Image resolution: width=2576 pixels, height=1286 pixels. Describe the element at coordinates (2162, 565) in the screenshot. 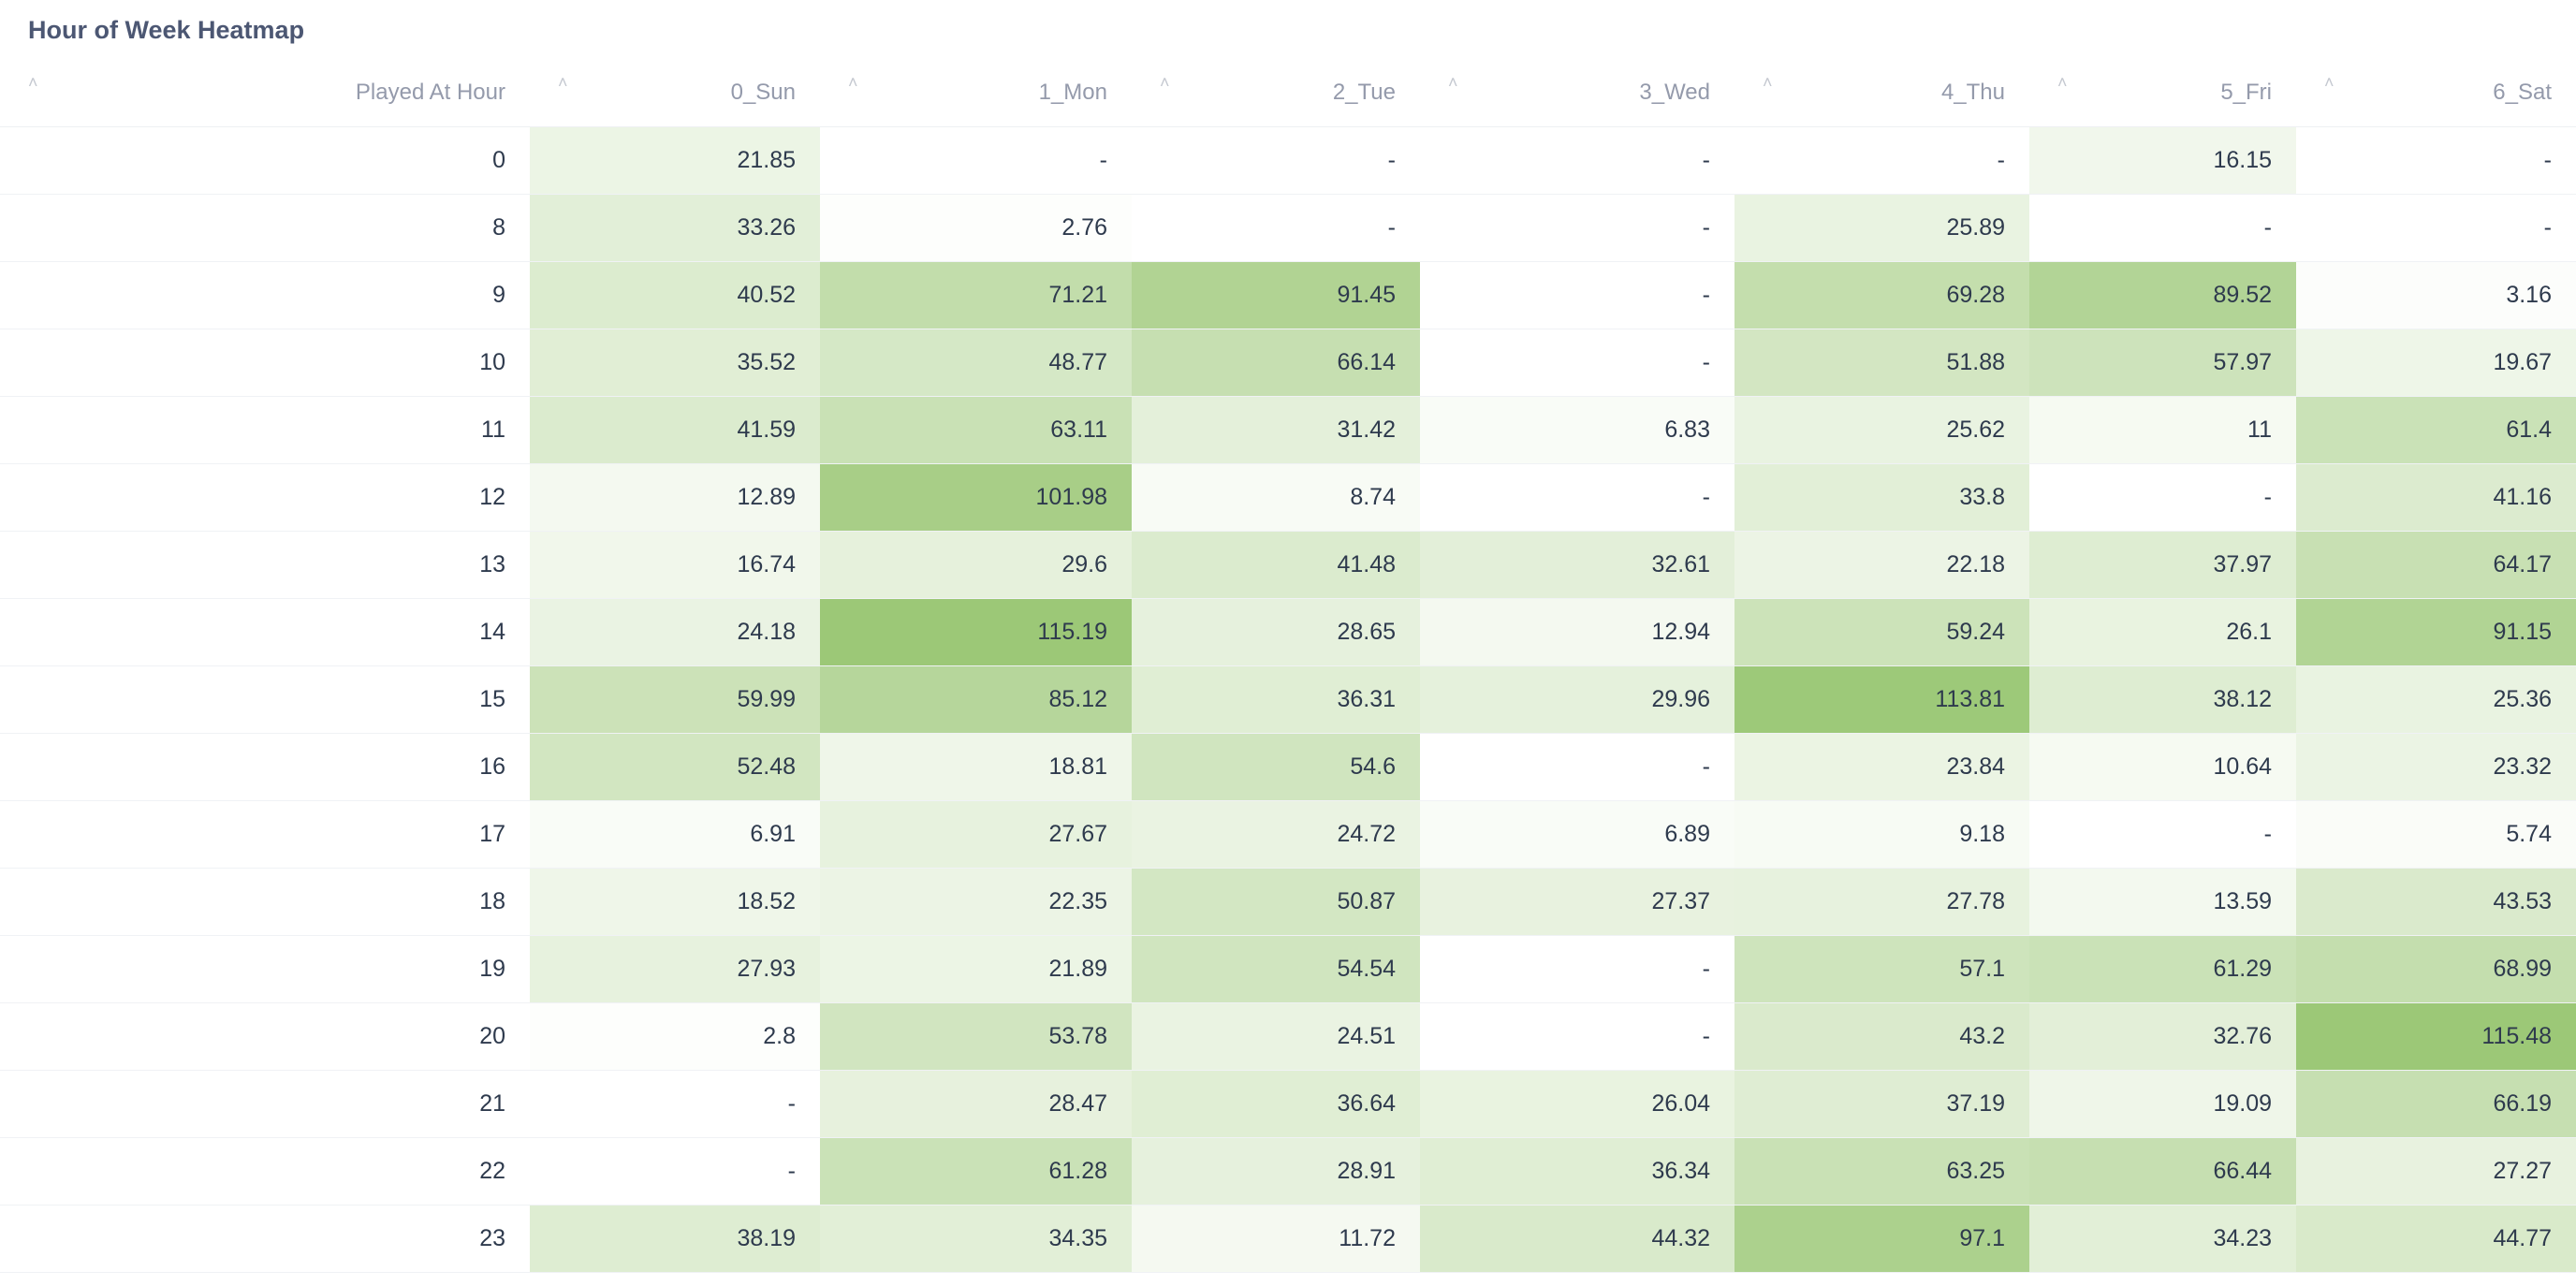

I see `heatmap-cell: 37.97` at that location.